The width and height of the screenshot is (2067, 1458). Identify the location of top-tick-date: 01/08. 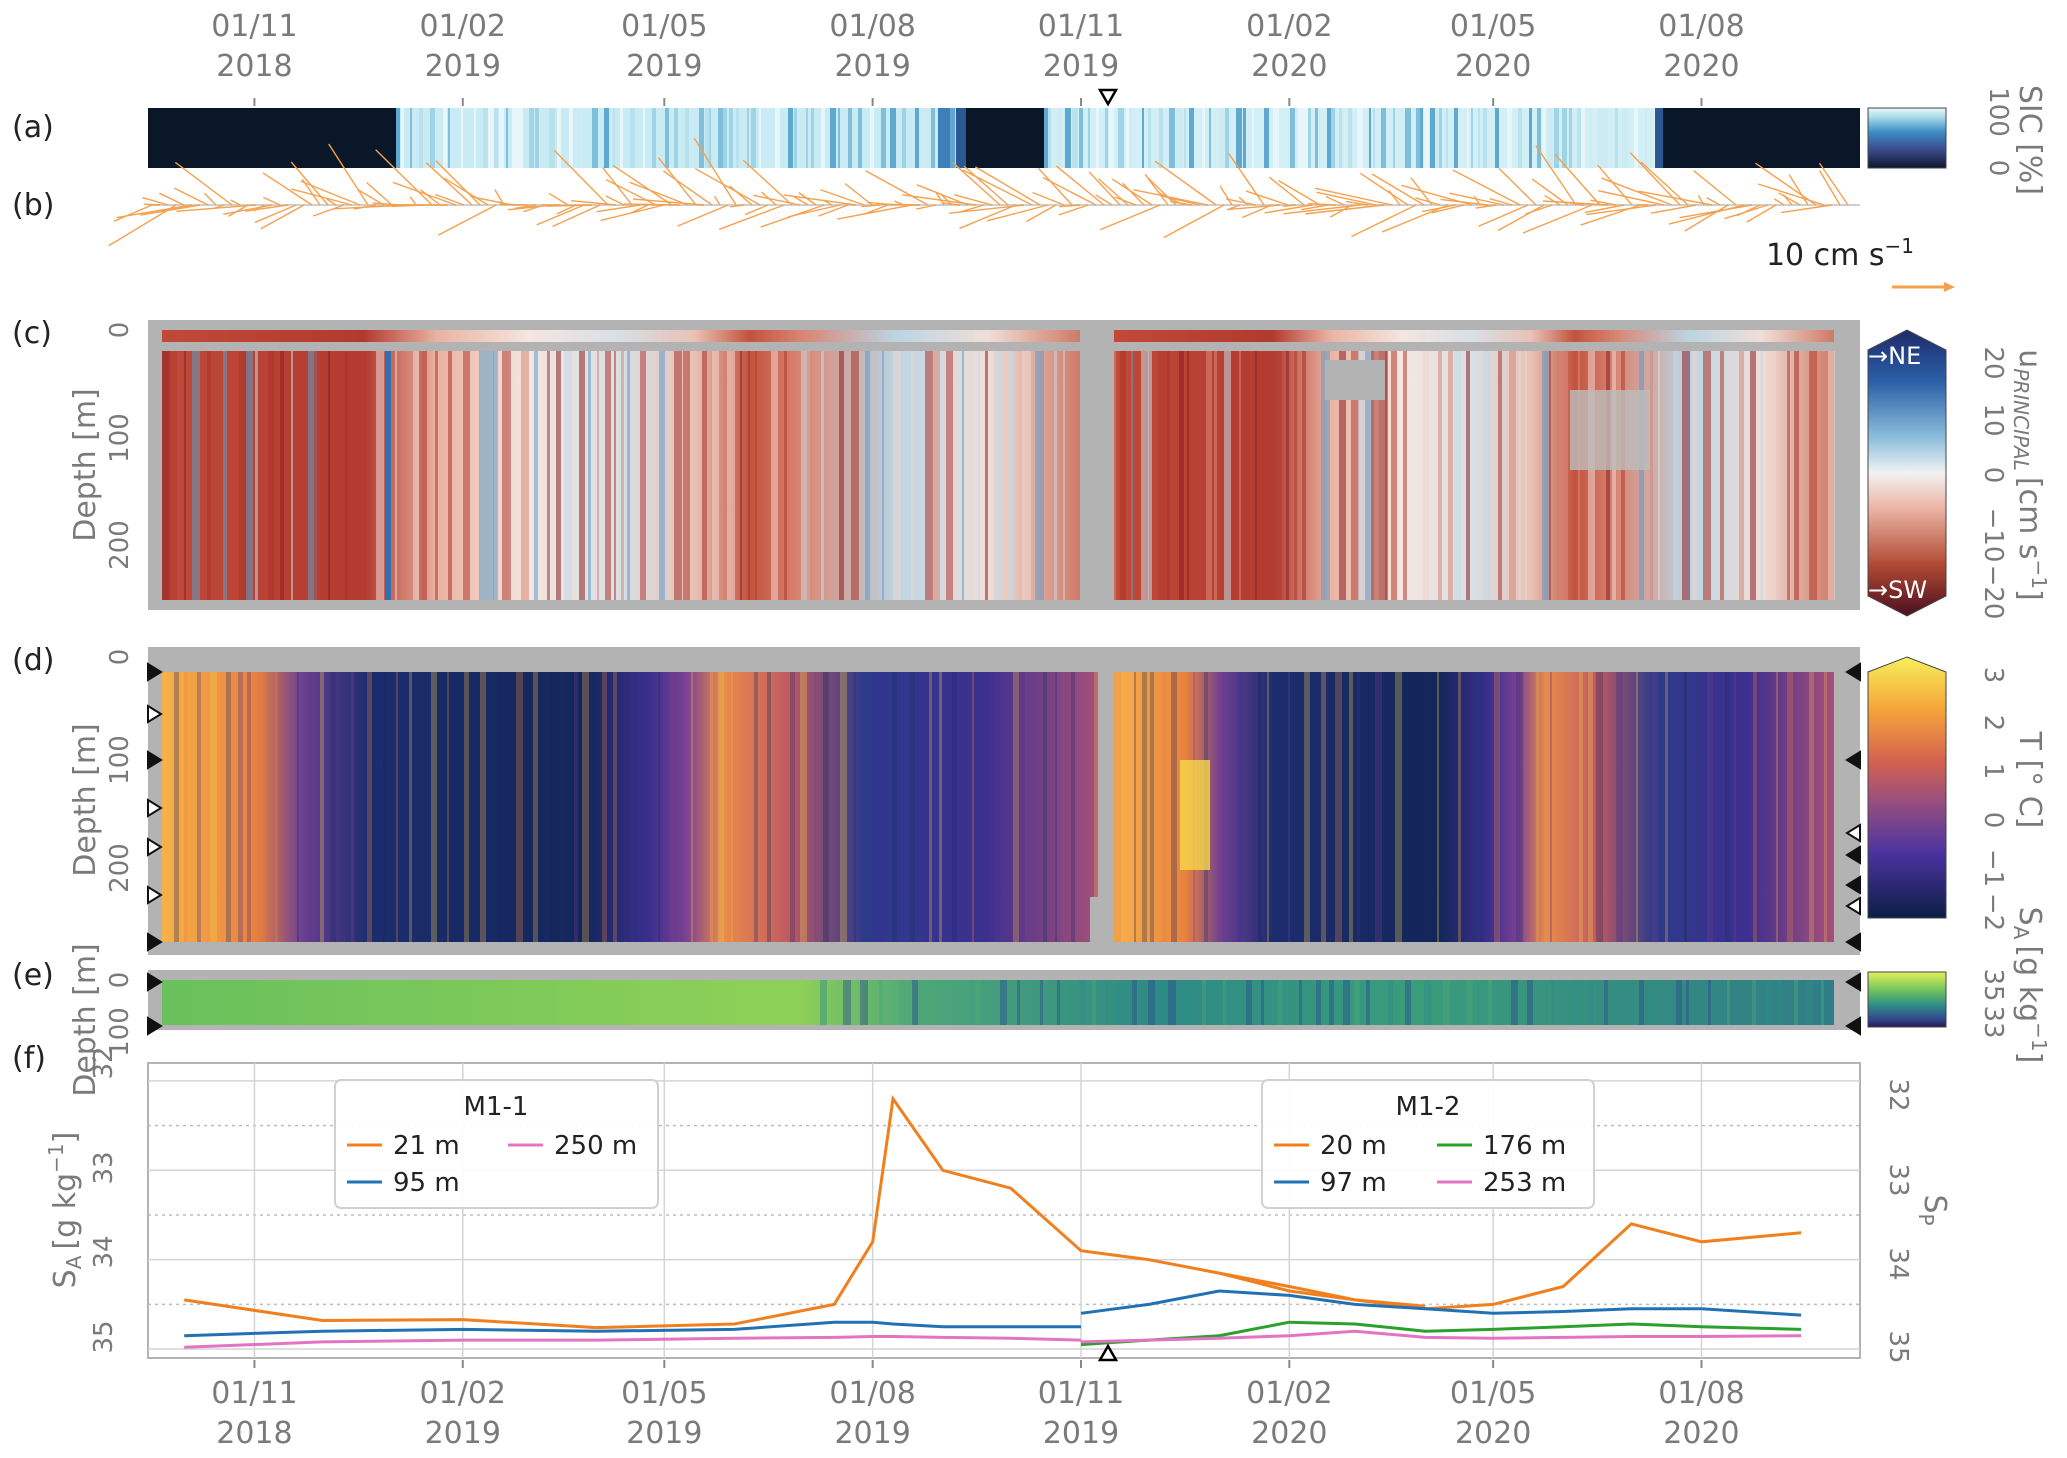
(1701, 26).